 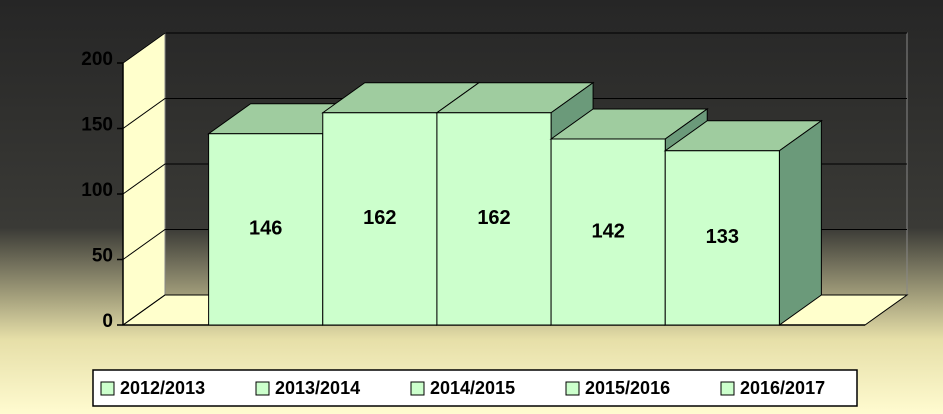 I want to click on legend-label: 2014/2015, so click(x=472, y=388).